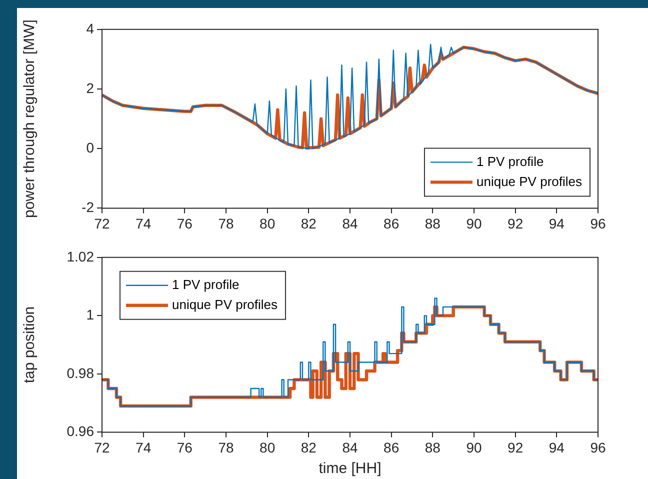 This screenshot has width=648, height=479. I want to click on y-tick-label: 0.98, so click(80, 372).